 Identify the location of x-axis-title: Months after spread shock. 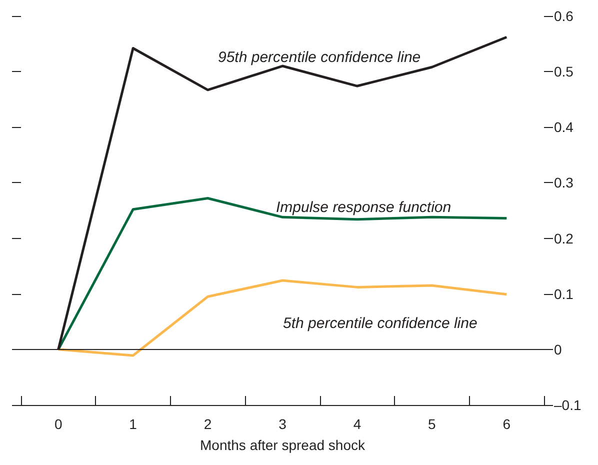
(283, 445).